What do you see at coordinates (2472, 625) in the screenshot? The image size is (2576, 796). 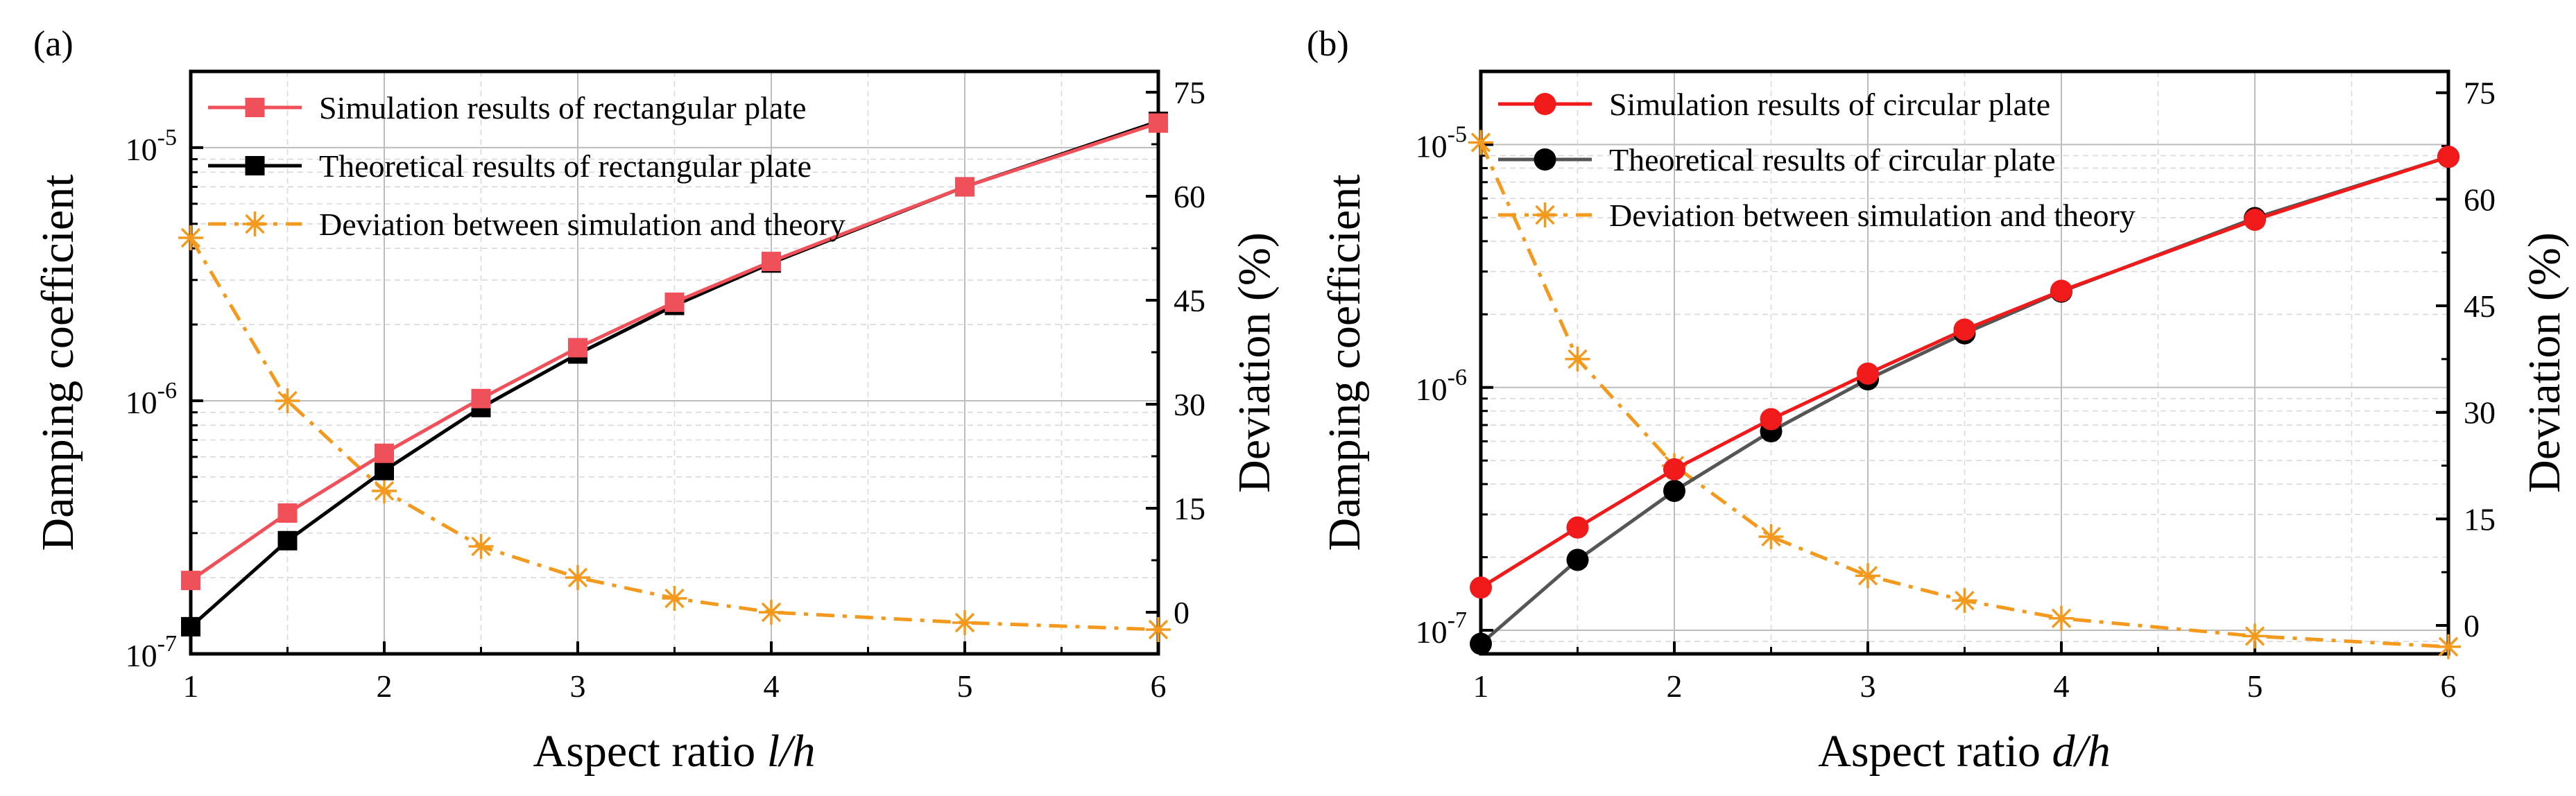 I see `y2-tick-label: 0` at bounding box center [2472, 625].